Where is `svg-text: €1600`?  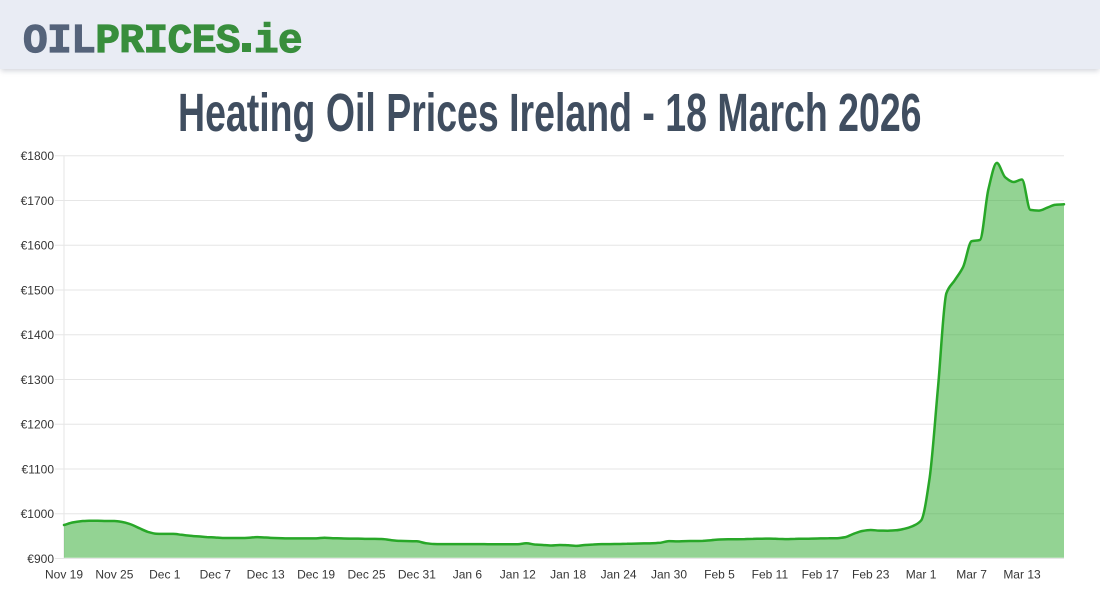 svg-text: €1600 is located at coordinates (38, 246).